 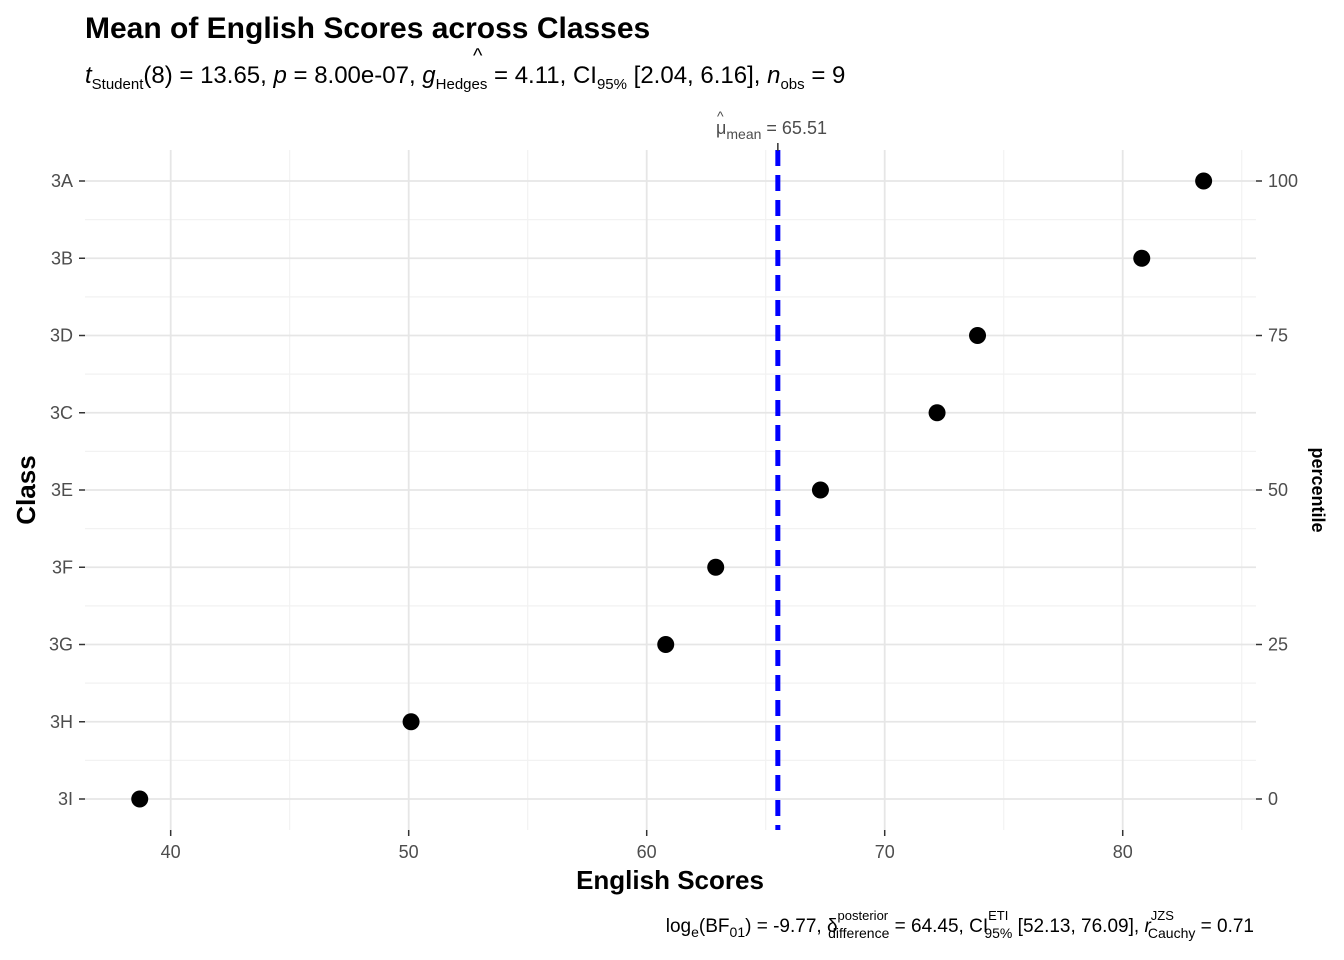 I want to click on caption-ci-sup: ETI, so click(x=998, y=915).